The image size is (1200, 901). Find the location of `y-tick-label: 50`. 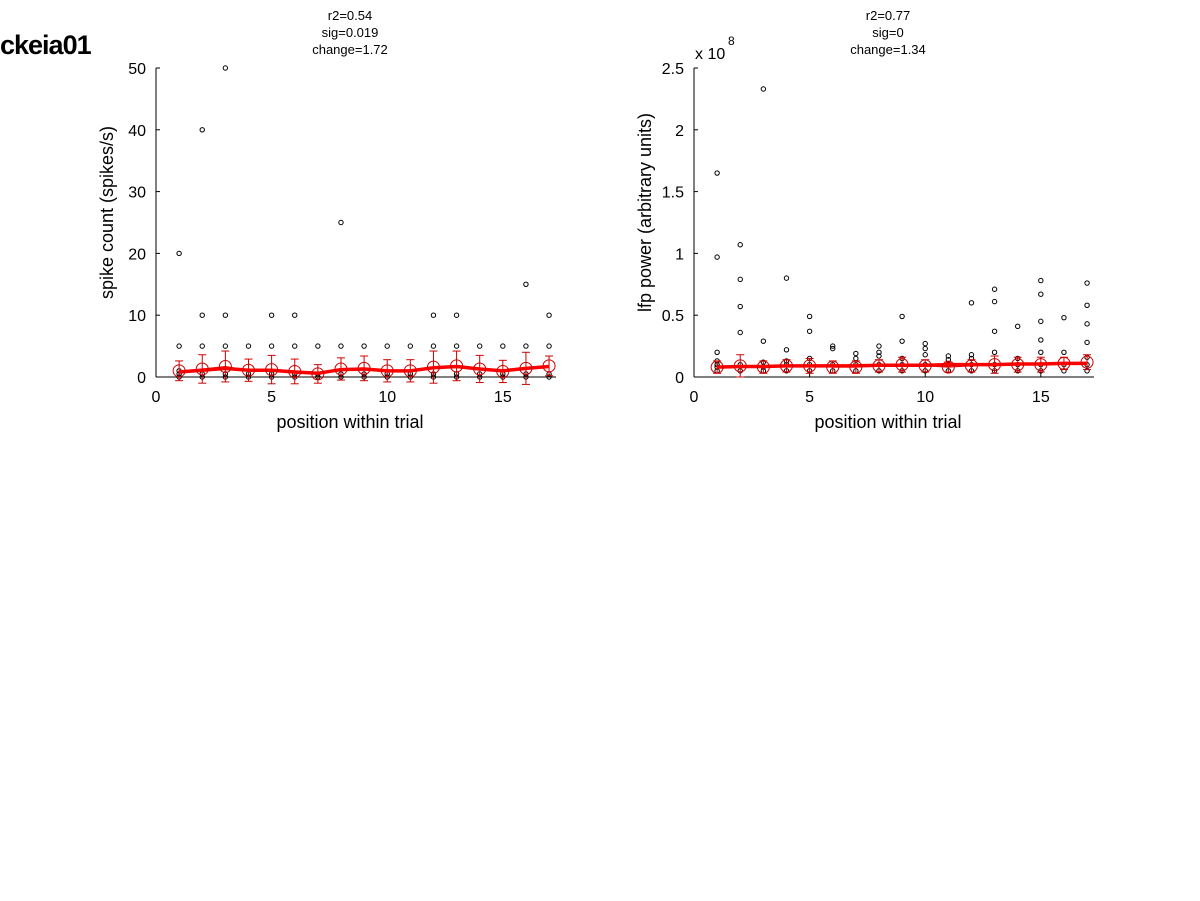

y-tick-label: 50 is located at coordinates (137, 69).